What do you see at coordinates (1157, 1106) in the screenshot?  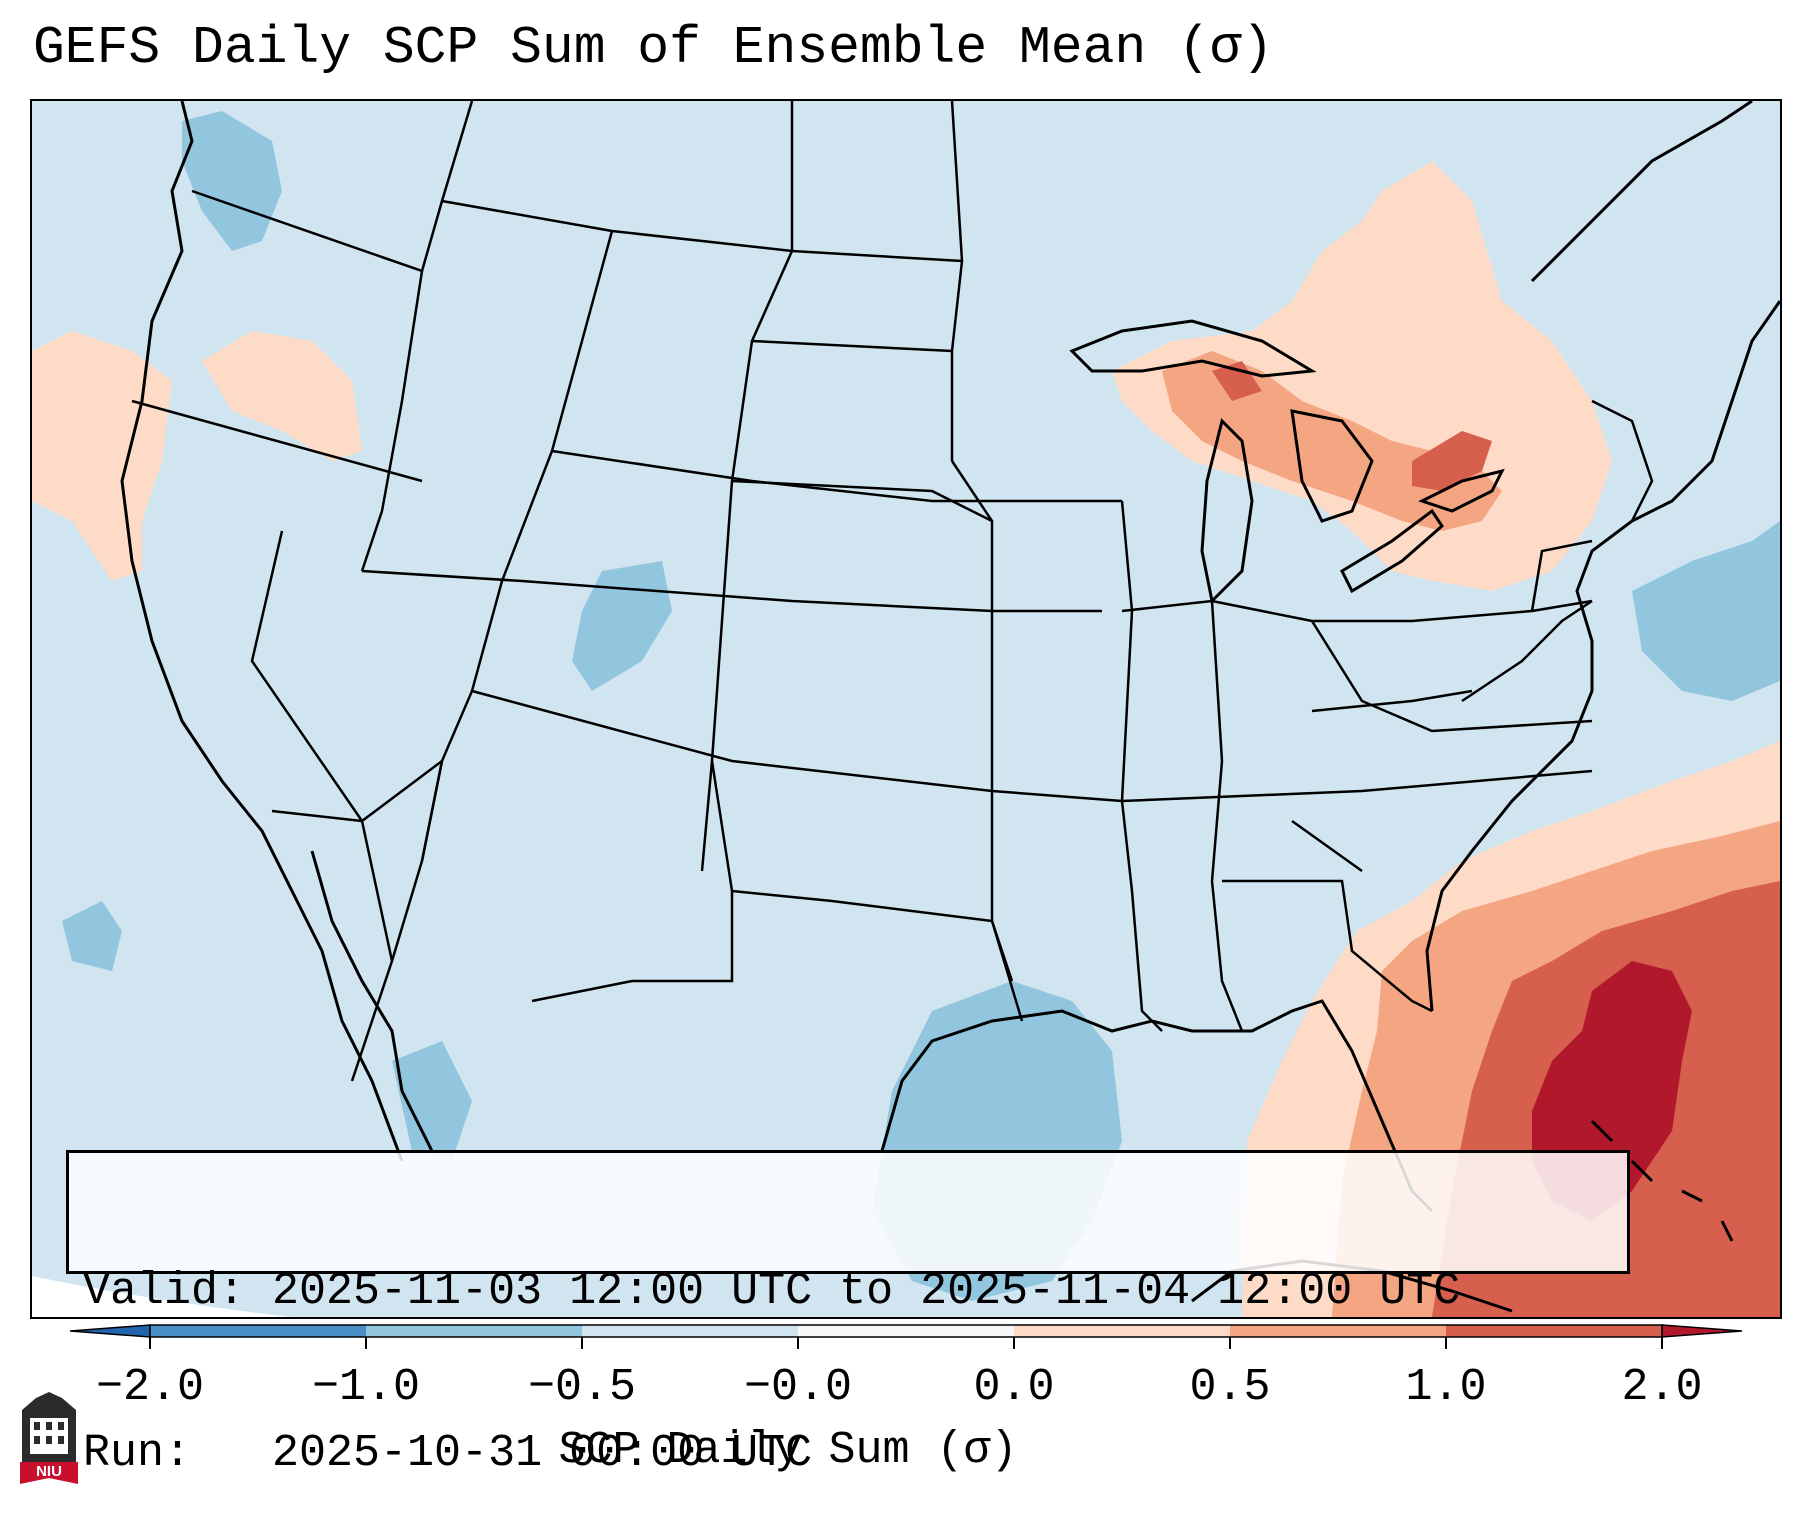 I see `coastline-gulf` at bounding box center [1157, 1106].